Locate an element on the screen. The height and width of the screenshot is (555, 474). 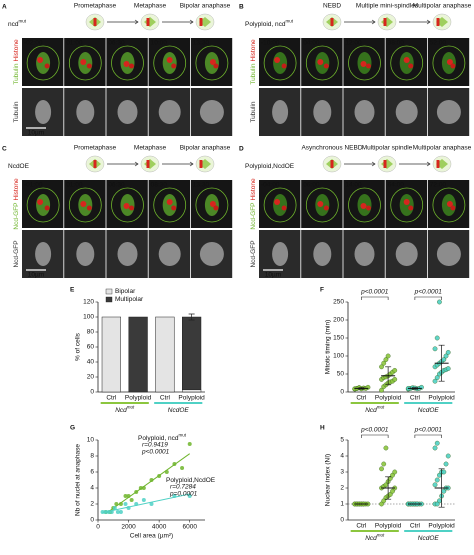
y-tick-label: 150 is located at coordinates (338, 338).